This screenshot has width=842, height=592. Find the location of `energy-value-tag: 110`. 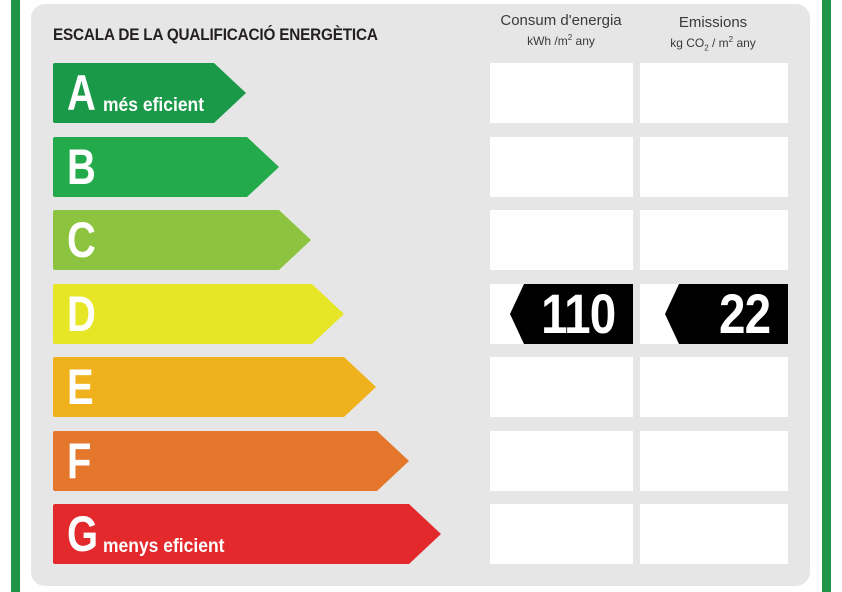

energy-value-tag: 110 is located at coordinates (571, 314).